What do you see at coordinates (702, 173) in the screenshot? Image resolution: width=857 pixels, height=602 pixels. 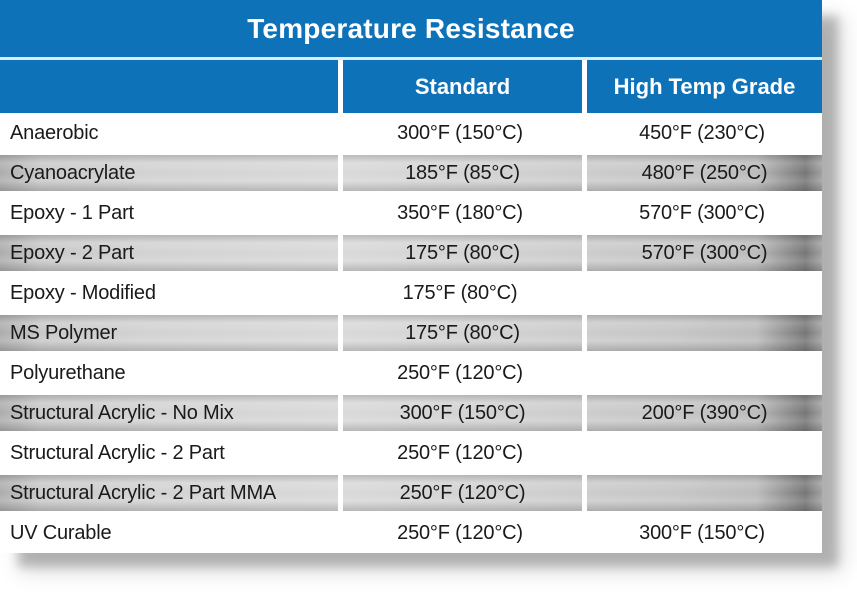 I see `high-temp-grade-cell: 480°F (250°C)` at bounding box center [702, 173].